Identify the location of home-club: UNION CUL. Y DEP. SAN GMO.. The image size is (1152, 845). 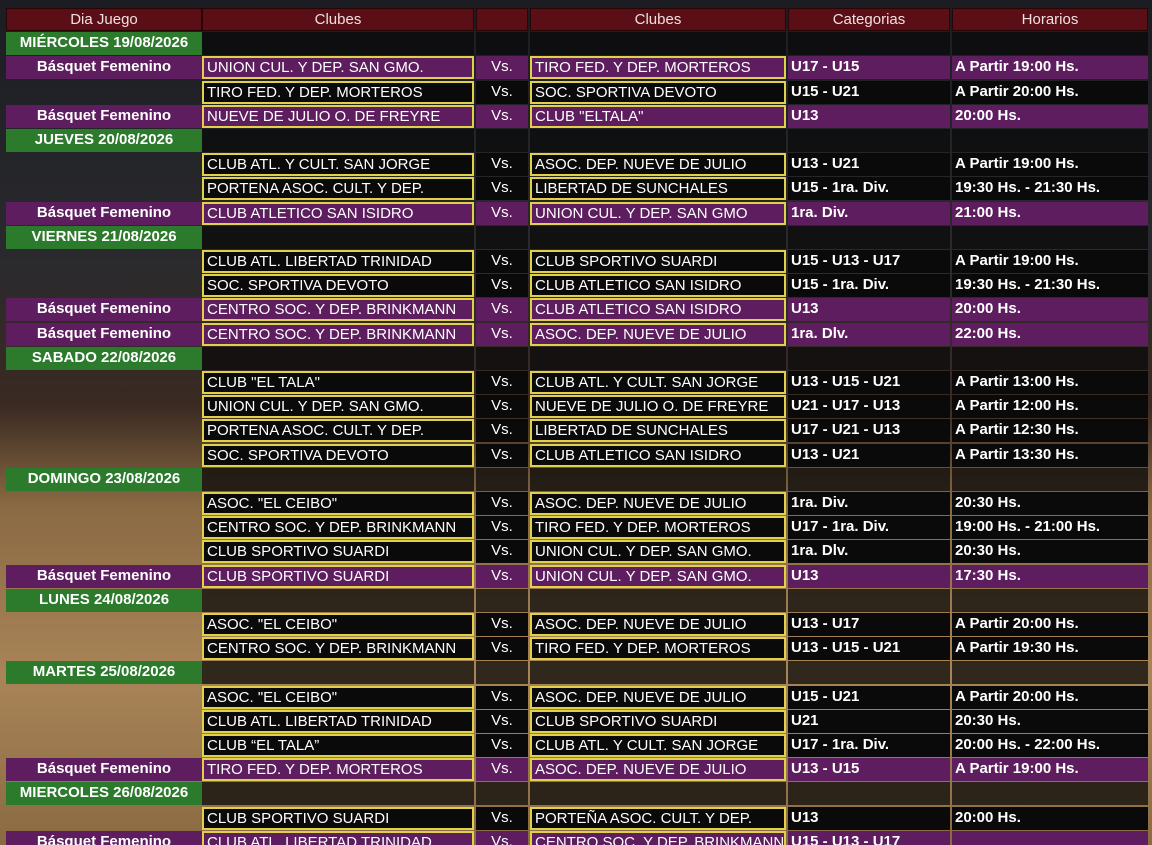
(338, 407).